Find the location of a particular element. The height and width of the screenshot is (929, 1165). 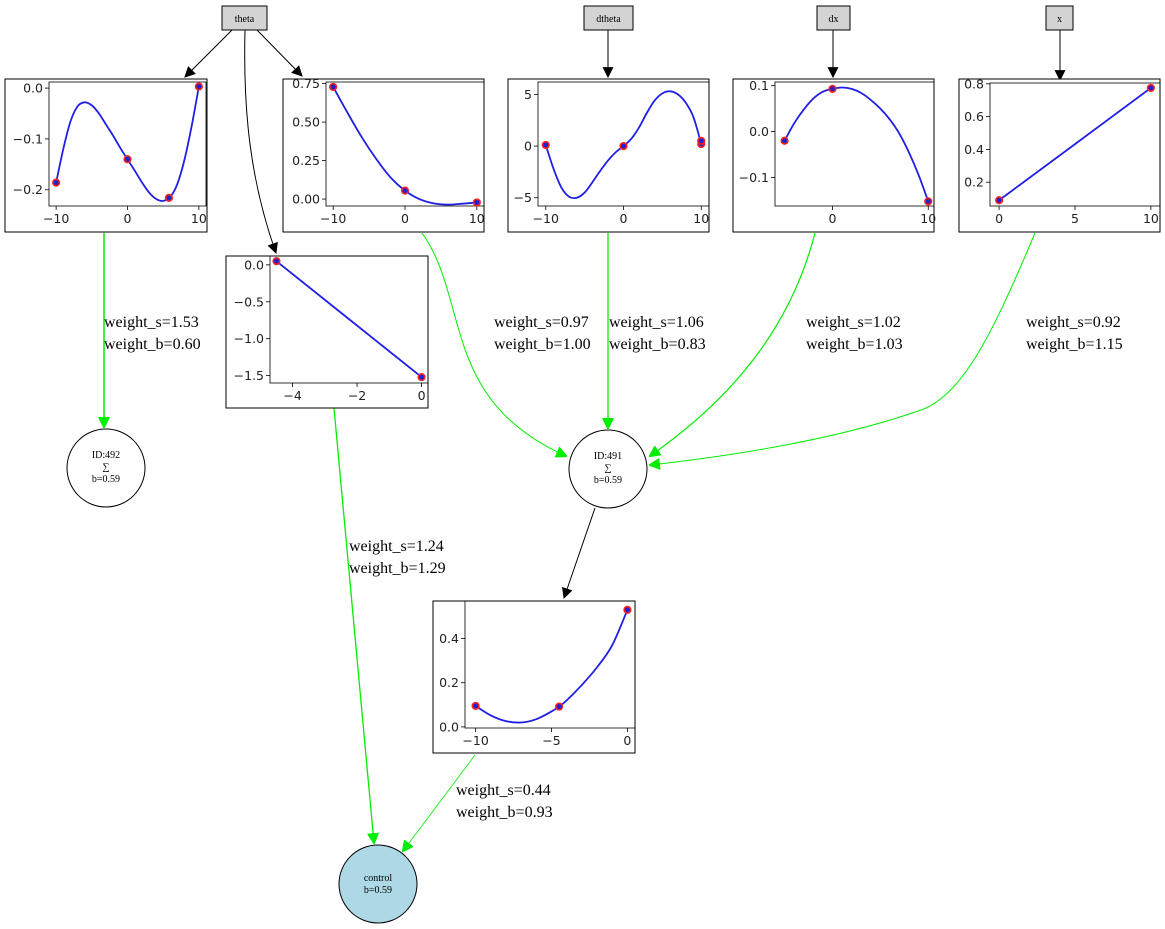

input-node-label: theta is located at coordinates (245, 19).